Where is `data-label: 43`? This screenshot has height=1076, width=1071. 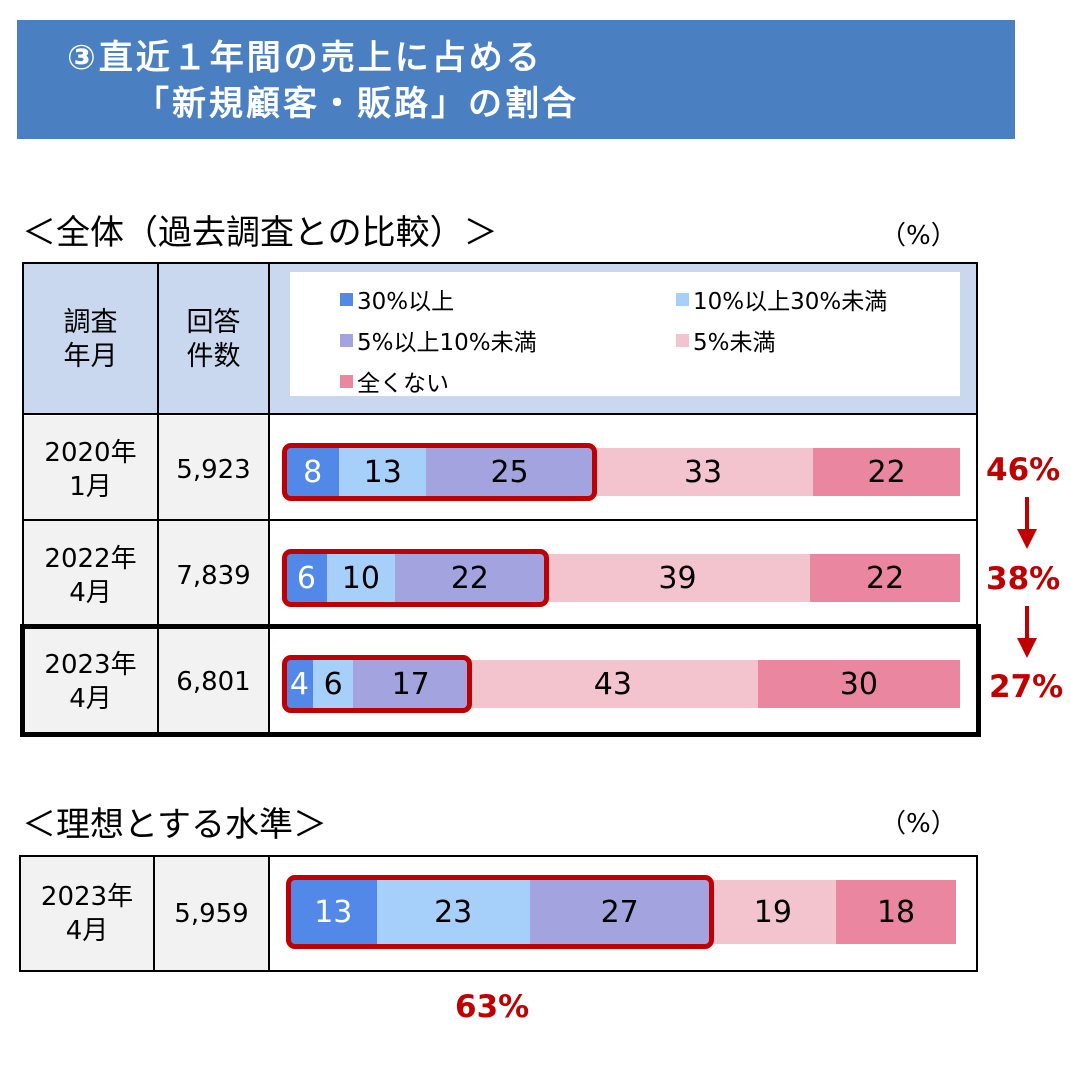 data-label: 43 is located at coordinates (612, 684).